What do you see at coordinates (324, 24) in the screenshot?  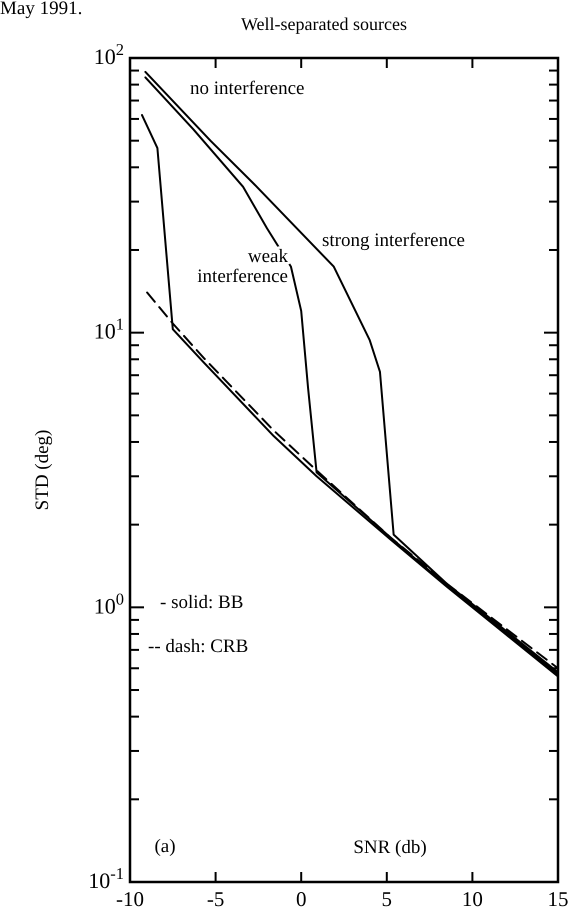 I see `chart-title: Well-separated sources` at bounding box center [324, 24].